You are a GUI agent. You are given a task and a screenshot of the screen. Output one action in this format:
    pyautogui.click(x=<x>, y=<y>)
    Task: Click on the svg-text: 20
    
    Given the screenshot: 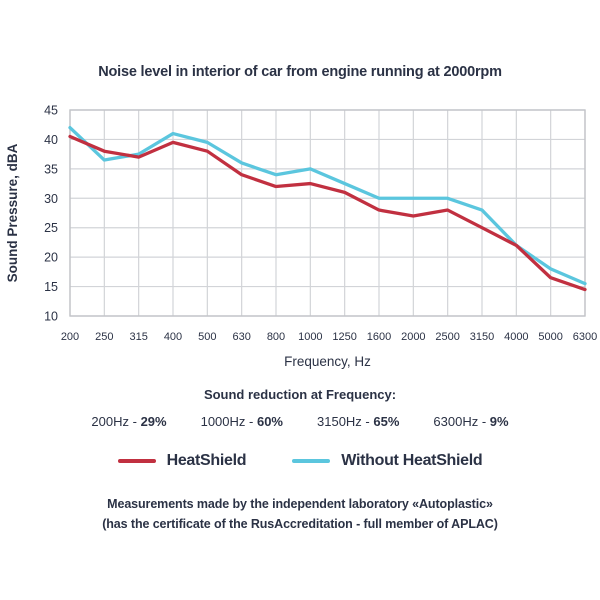 What is the action you would take?
    pyautogui.click(x=51, y=258)
    